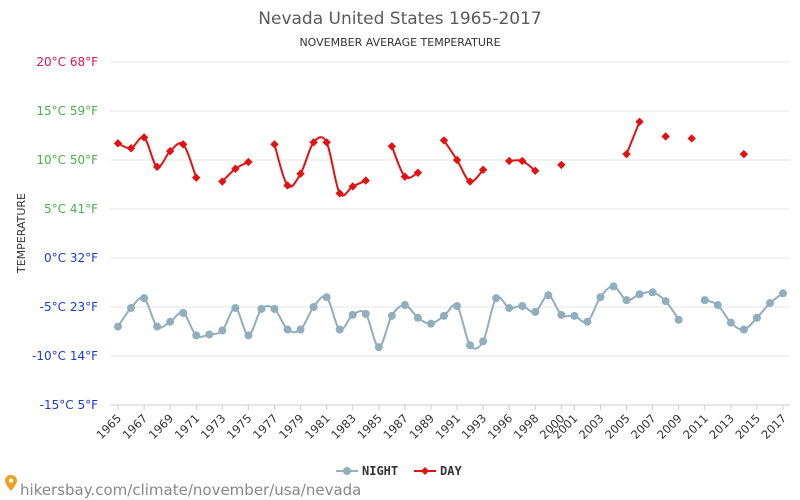 This screenshot has width=800, height=500. I want to click on series-night, so click(450, 317).